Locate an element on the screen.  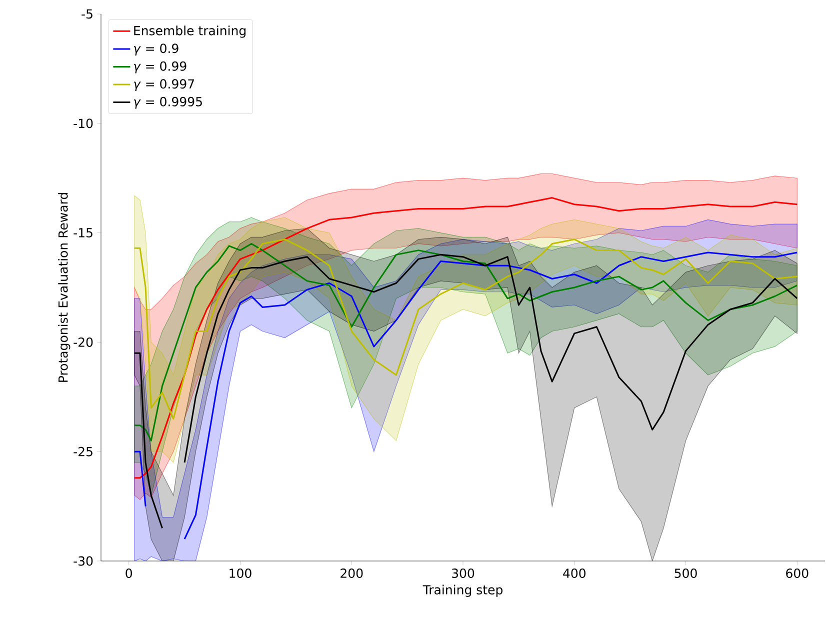
x-tick-label: 0 is located at coordinates (129, 573).